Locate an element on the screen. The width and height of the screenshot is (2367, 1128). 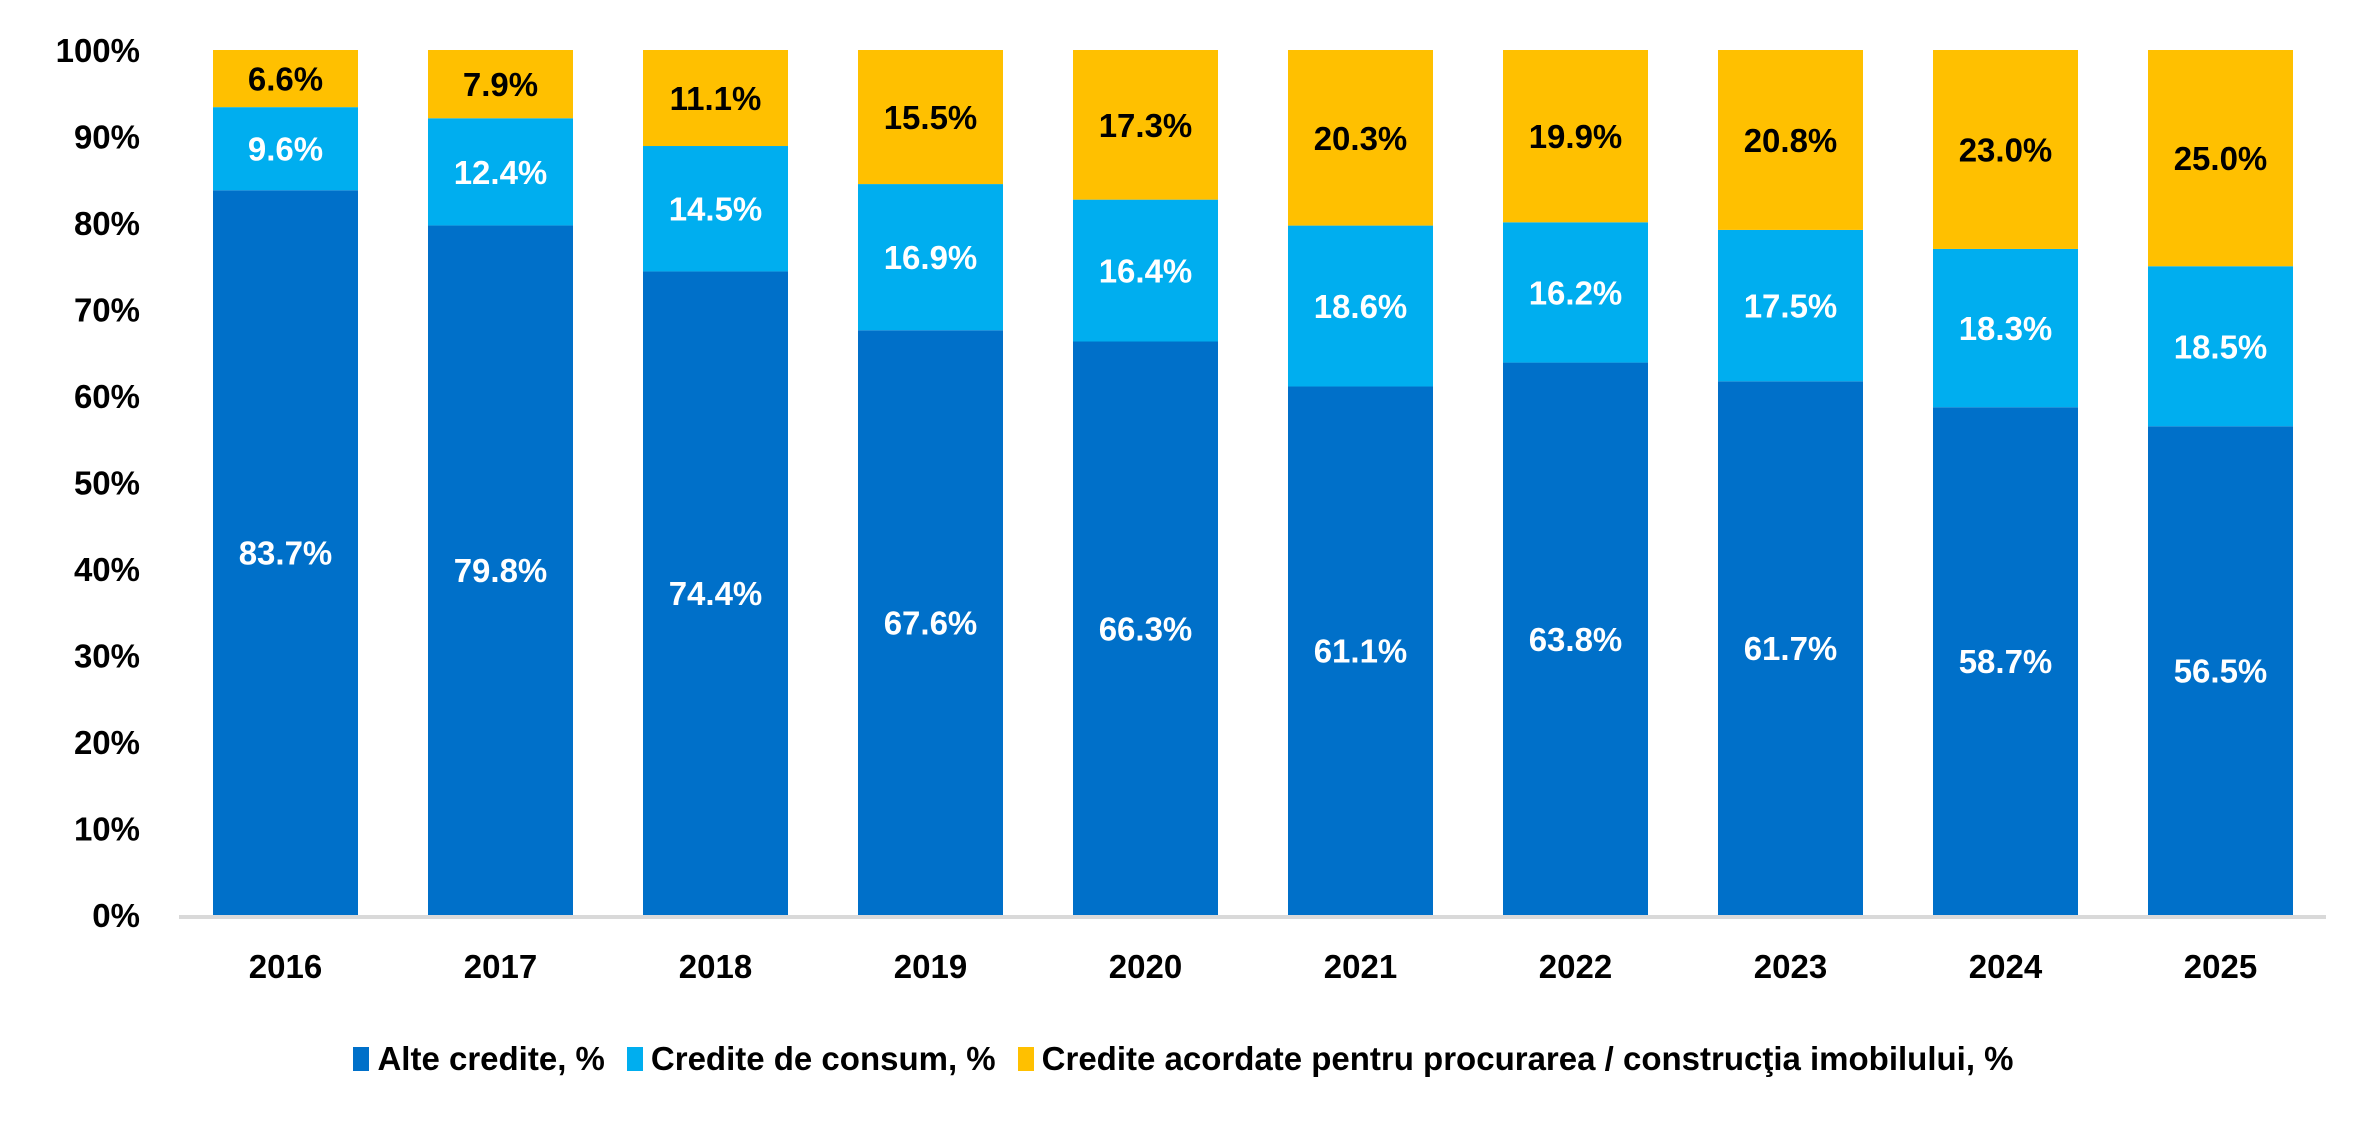
data-label: 66.3% is located at coordinates (1146, 628).